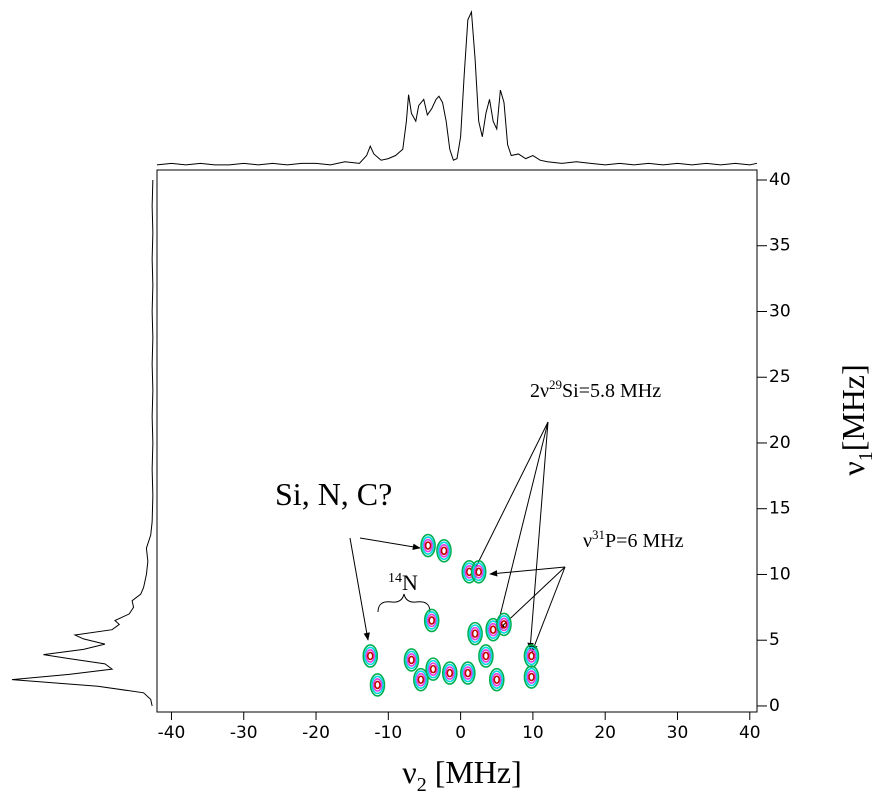 The width and height of the screenshot is (877, 794). Describe the element at coordinates (774, 706) in the screenshot. I see `y-tick-label: 0` at that location.